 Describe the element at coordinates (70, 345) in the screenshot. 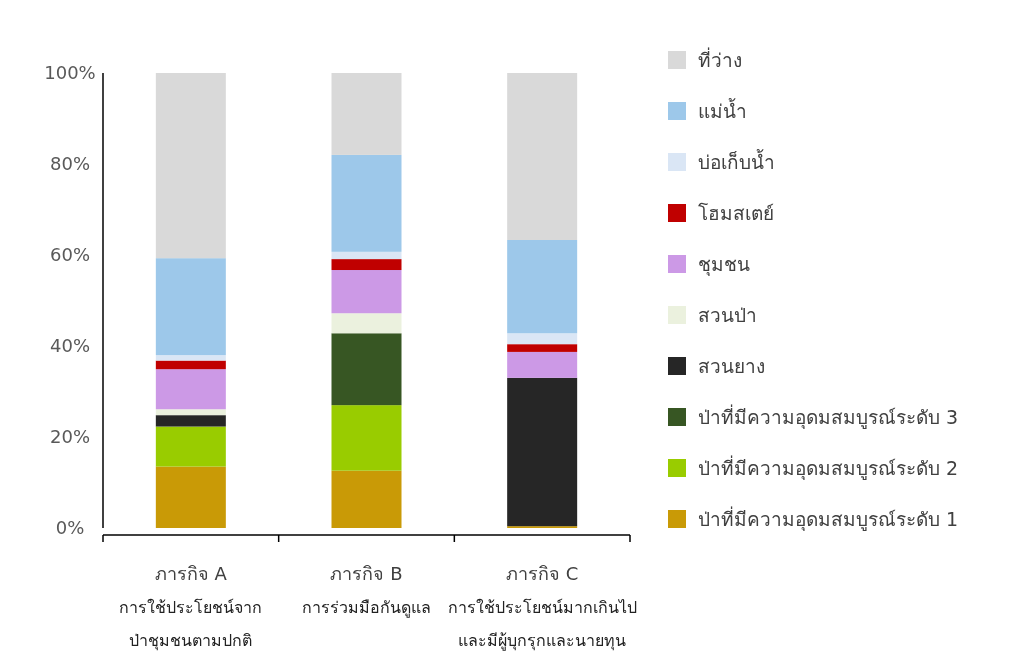

I see `y-tick-label: 40%` at that location.